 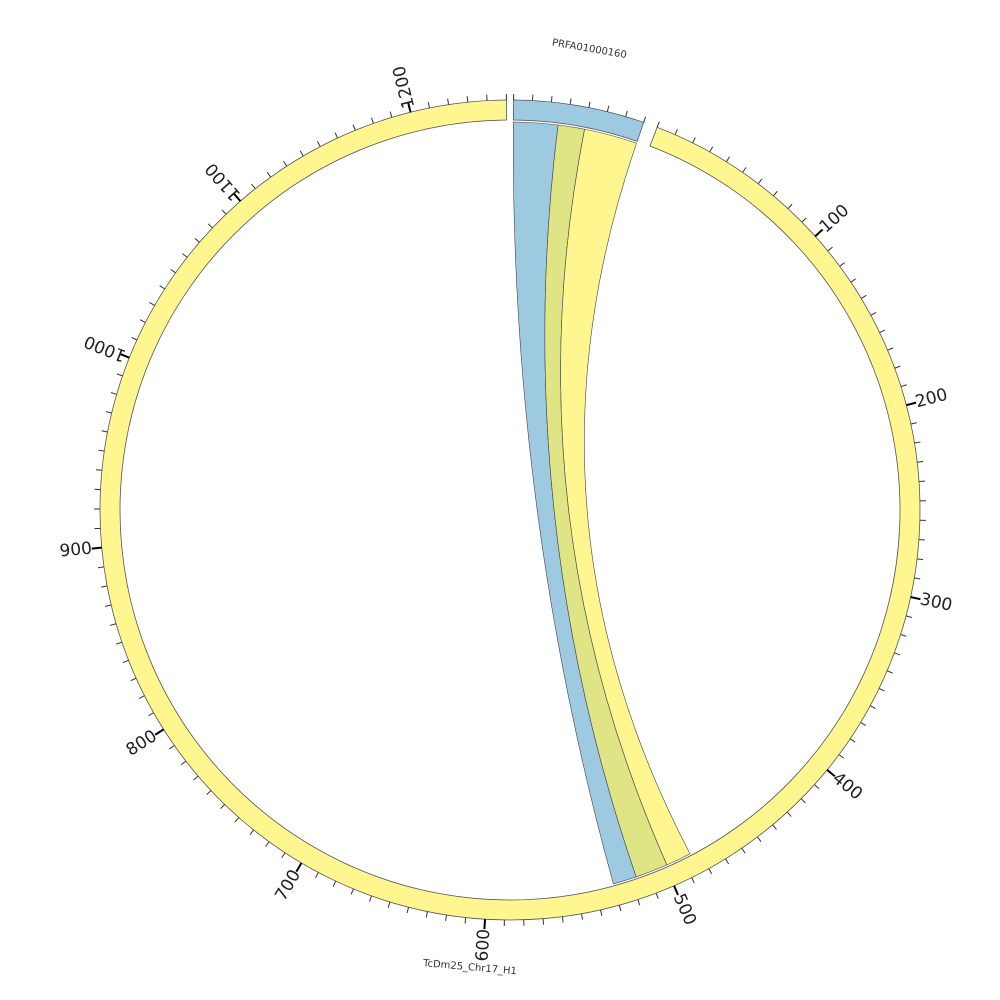 I want to click on link-ribbons, so click(x=601, y=503).